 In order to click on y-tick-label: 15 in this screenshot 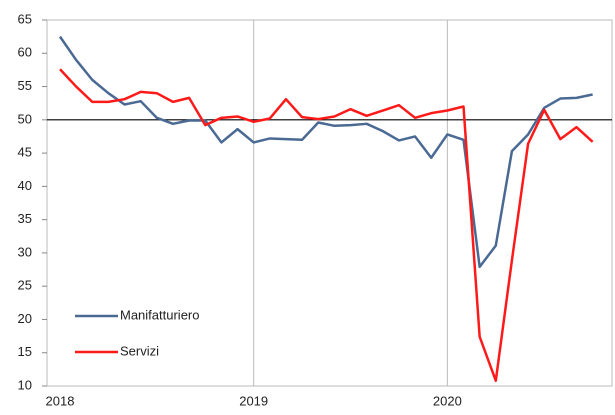, I will do `click(25, 351)`.